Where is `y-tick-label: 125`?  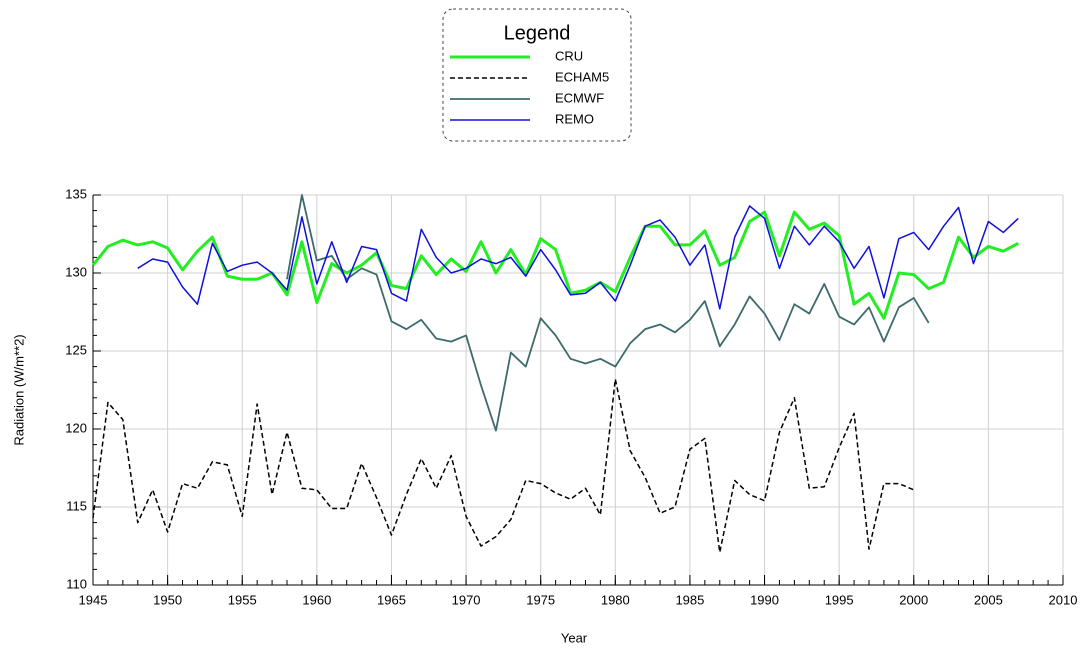
y-tick-label: 125 is located at coordinates (76, 349).